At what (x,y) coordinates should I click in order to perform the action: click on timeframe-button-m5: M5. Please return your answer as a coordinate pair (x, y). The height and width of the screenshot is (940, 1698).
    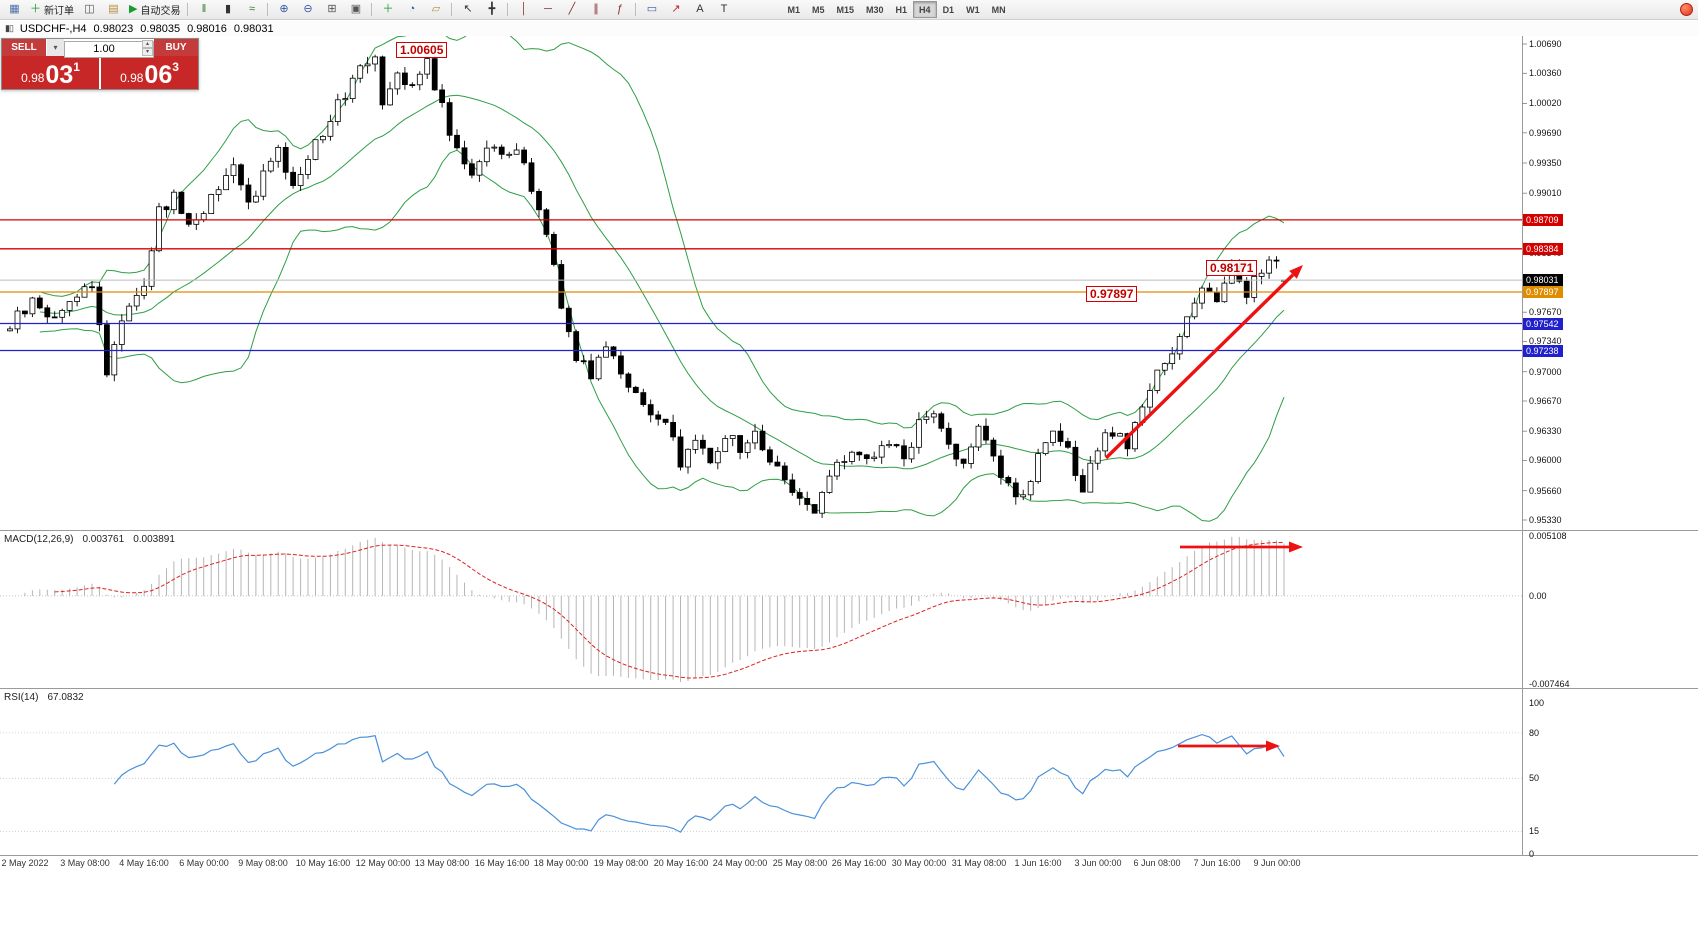
    Looking at the image, I should click on (818, 9).